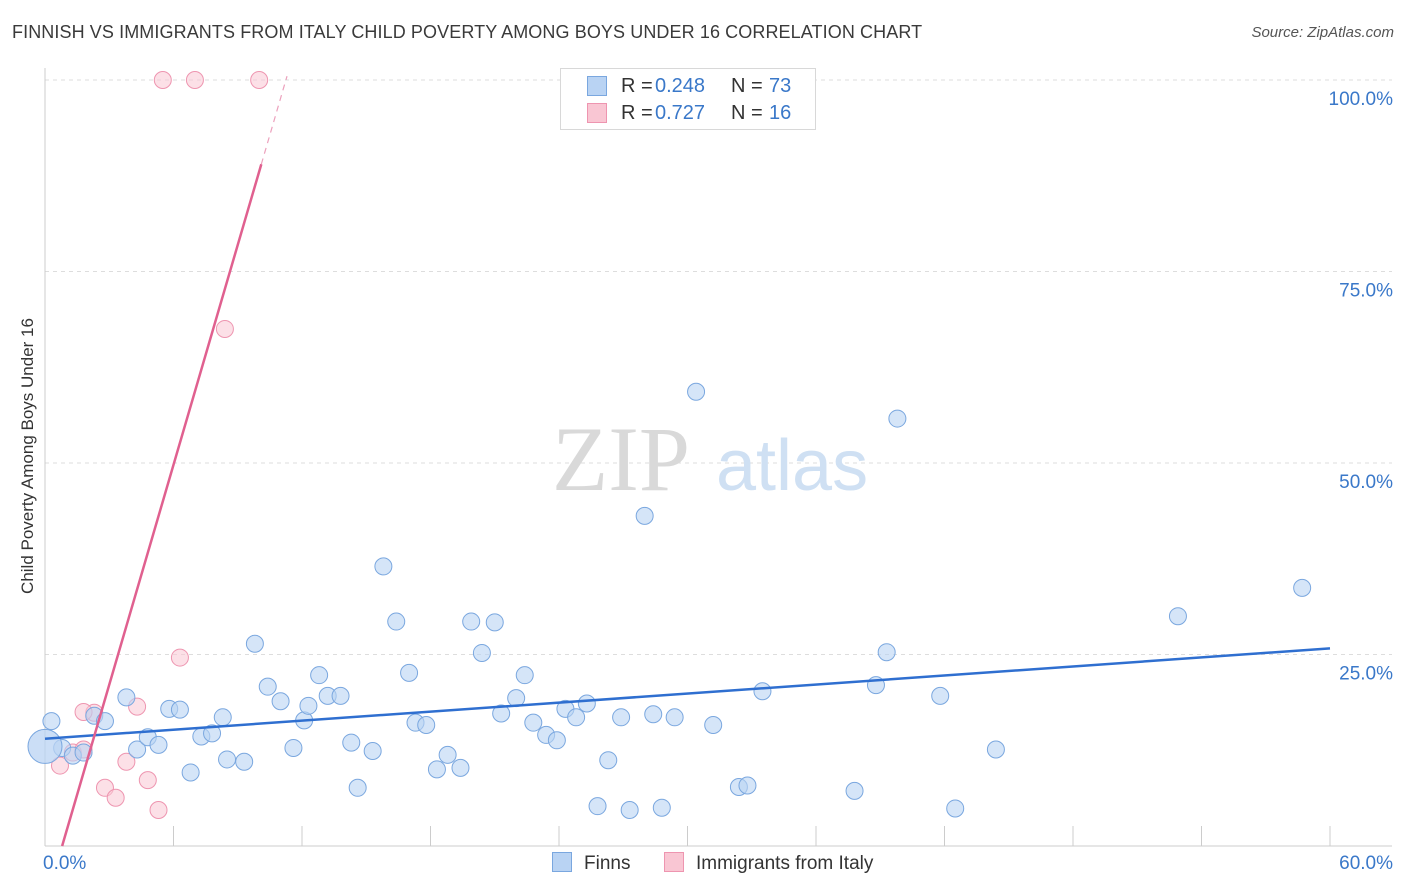 Image resolution: width=1406 pixels, height=892 pixels. What do you see at coordinates (1366, 291) in the screenshot?
I see `y-tick-label: 75.0%` at bounding box center [1366, 291].